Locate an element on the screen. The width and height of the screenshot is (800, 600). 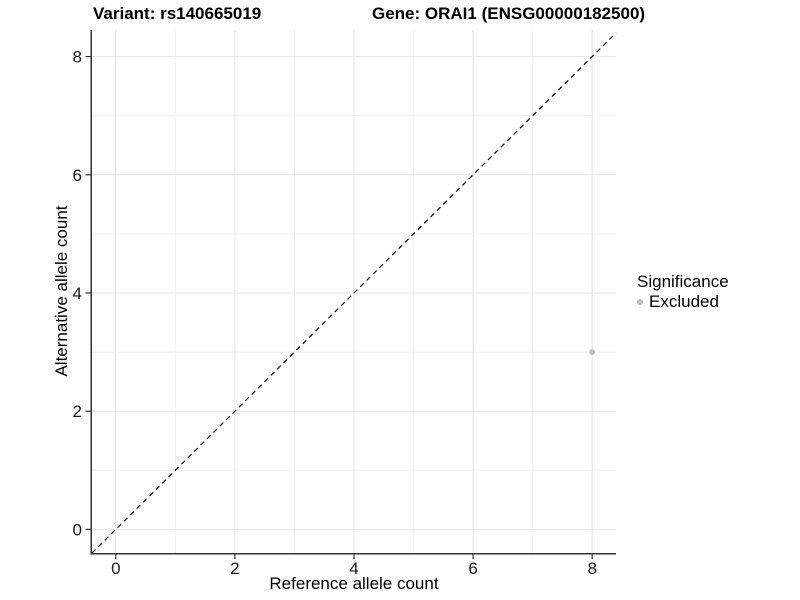
legend-item-excluded: Excluded is located at coordinates (683, 301).